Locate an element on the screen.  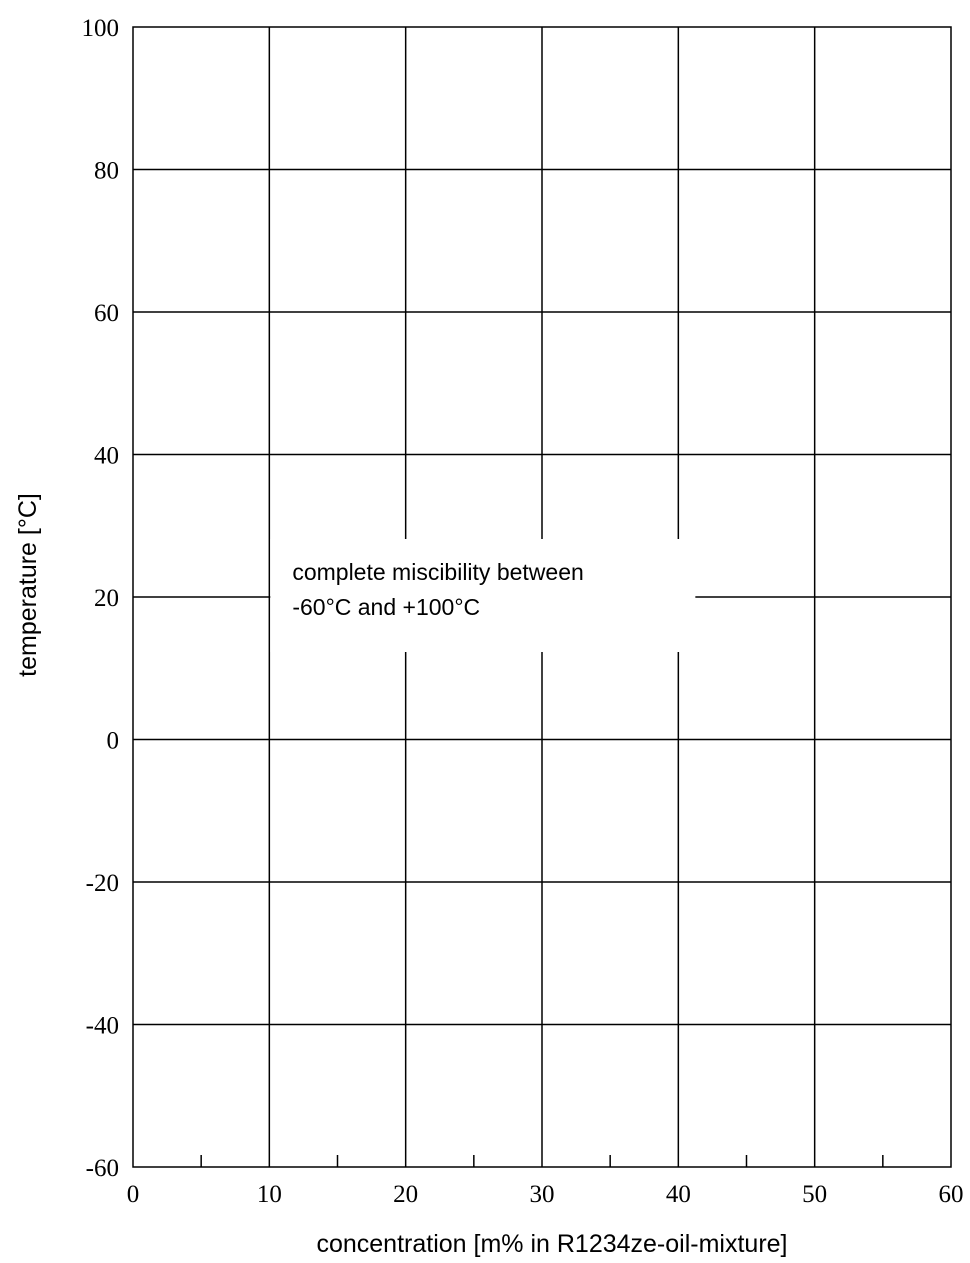
y-tick-label: 60 is located at coordinates (106, 313).